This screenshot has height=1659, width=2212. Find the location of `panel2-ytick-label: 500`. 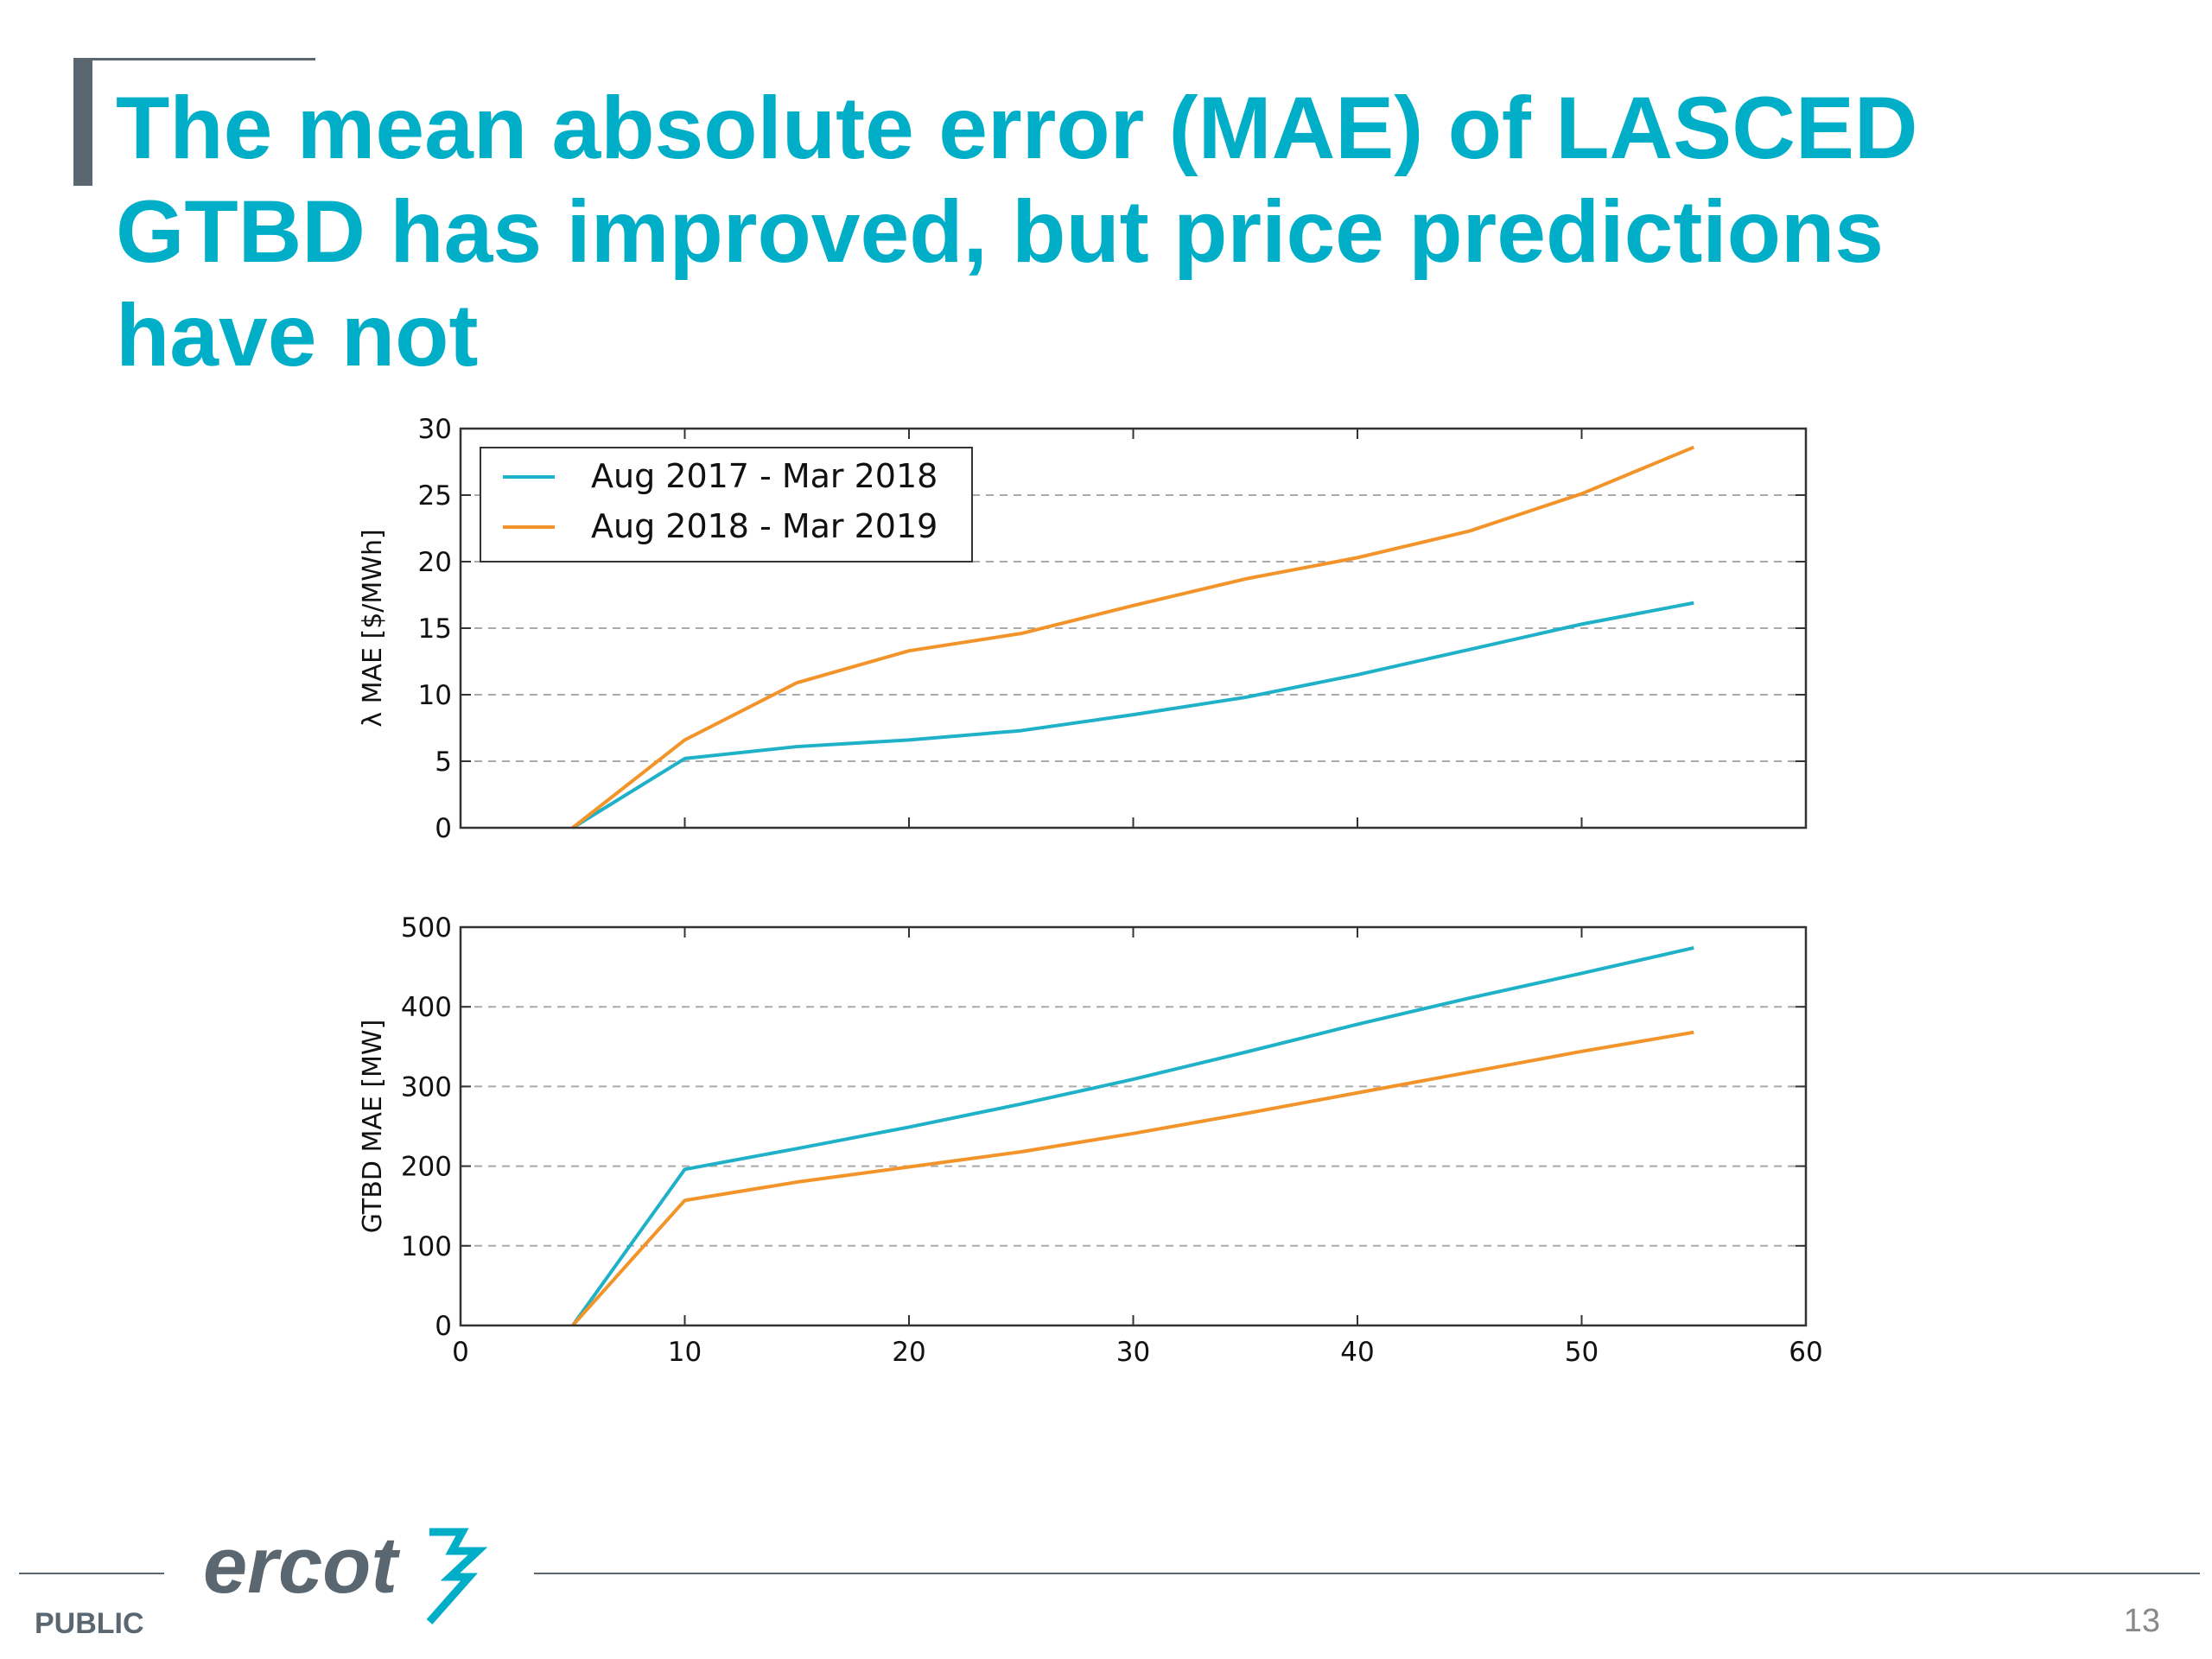

panel2-ytick-label: 500 is located at coordinates (426, 928).